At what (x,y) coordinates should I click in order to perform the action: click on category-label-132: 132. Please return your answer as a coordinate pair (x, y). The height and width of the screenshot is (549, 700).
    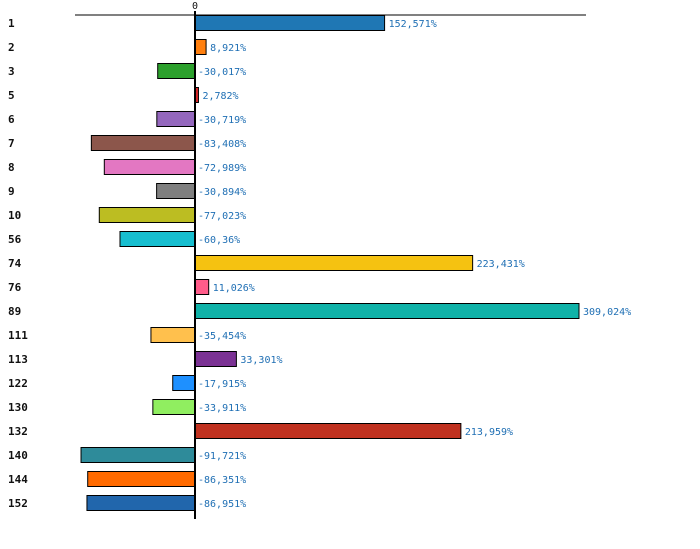
    Looking at the image, I should click on (18, 431).